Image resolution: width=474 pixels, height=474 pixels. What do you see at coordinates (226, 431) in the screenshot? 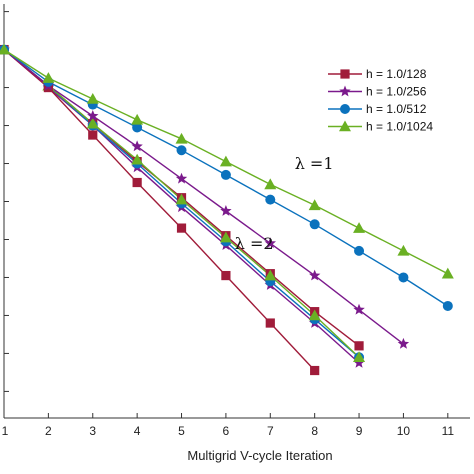
I see `x-tick-label: 6` at bounding box center [226, 431].